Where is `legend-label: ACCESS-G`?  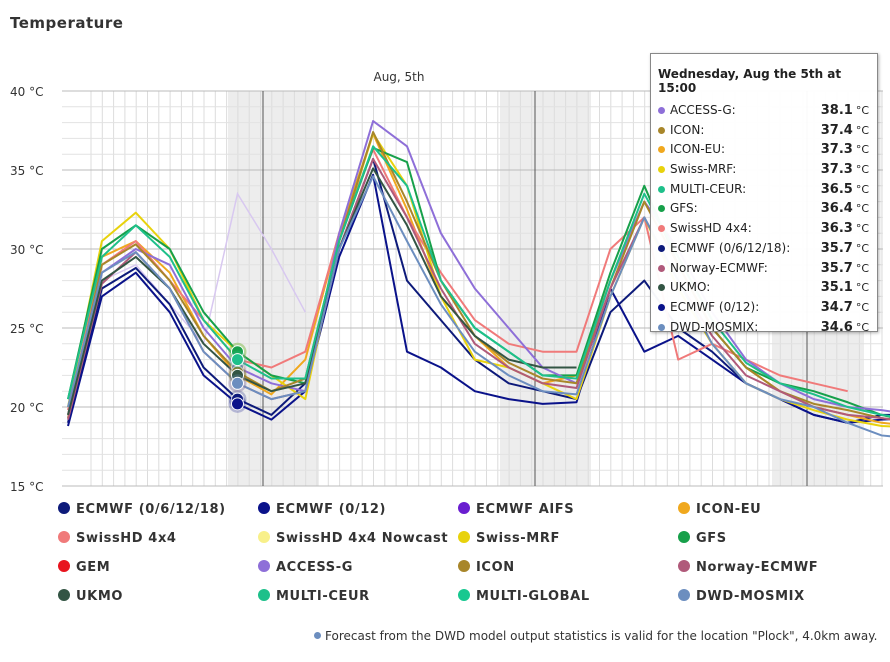 legend-label: ACCESS-G is located at coordinates (315, 567).